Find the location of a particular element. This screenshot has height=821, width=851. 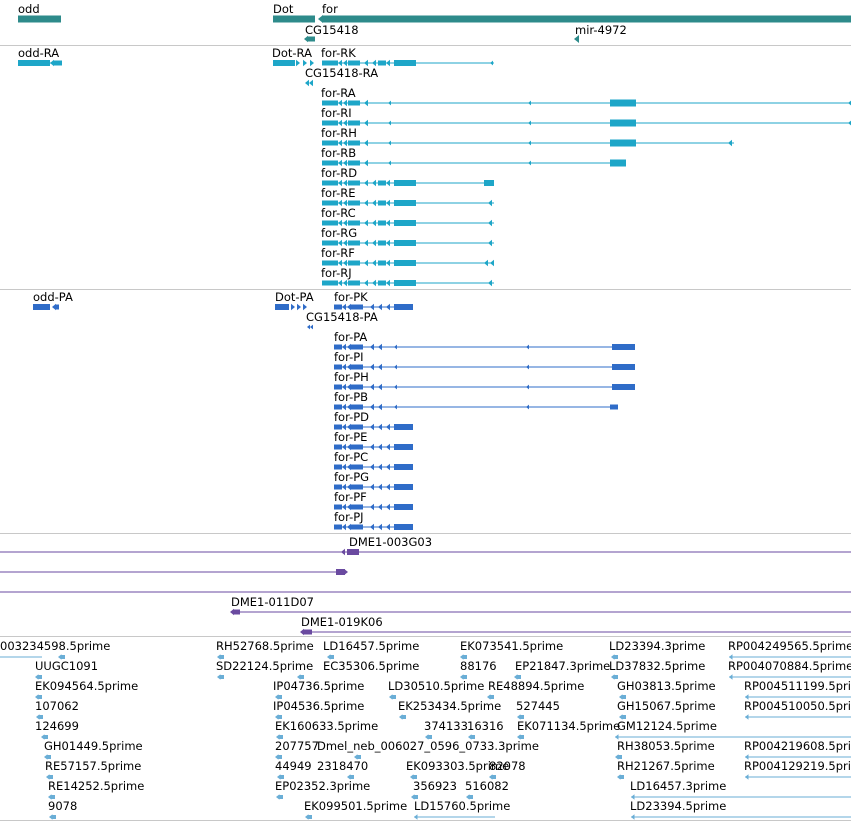

est-label: RH38053.5prime is located at coordinates (666, 746).